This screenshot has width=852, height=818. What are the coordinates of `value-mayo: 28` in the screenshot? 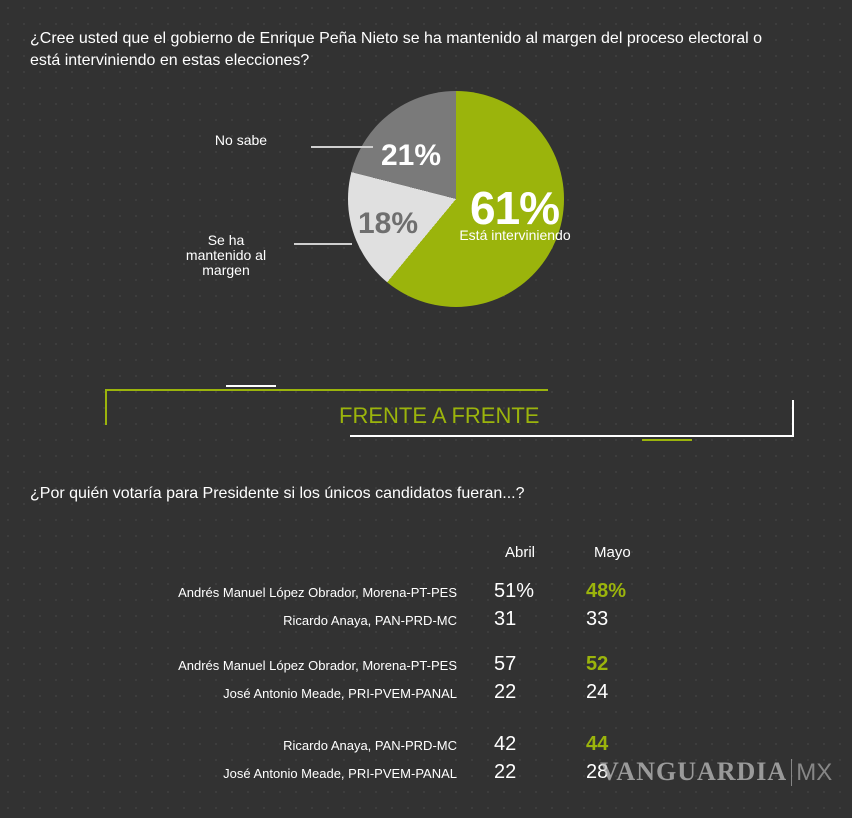 It's located at (597, 772).